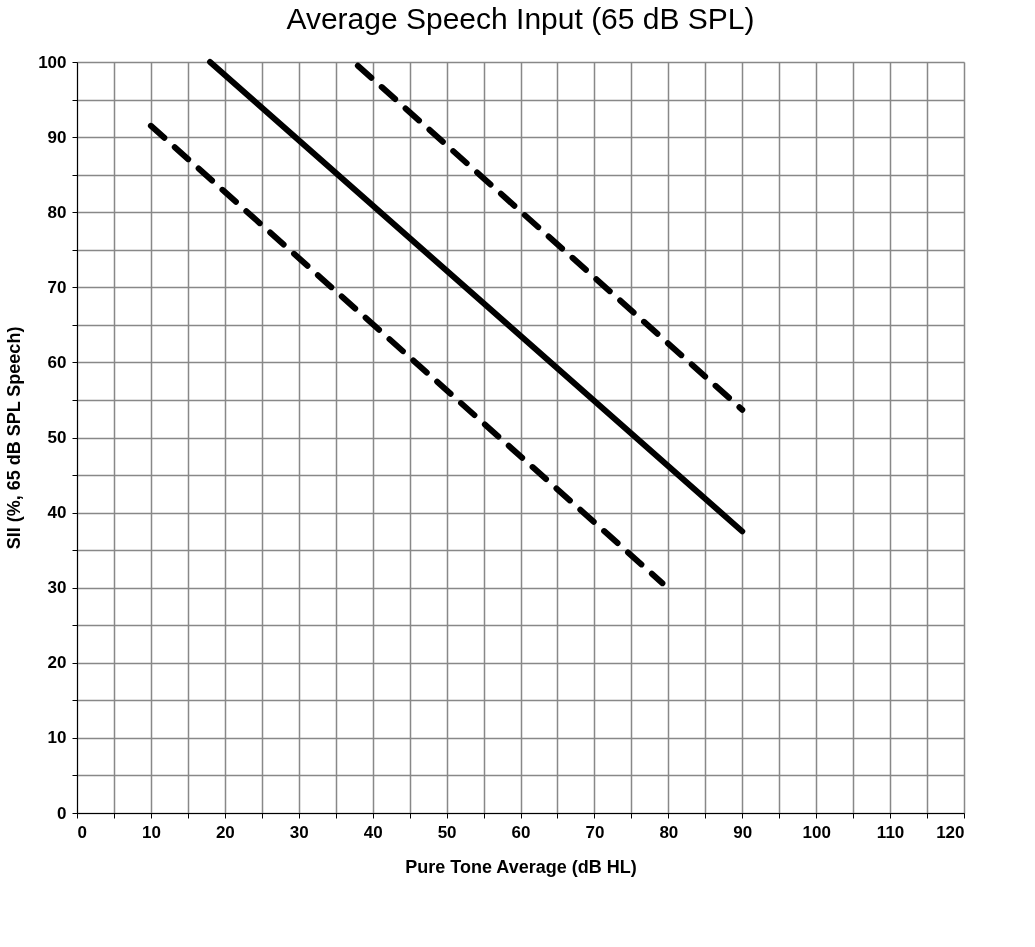 The height and width of the screenshot is (947, 1035). I want to click on x-tick-label: 90, so click(743, 832).